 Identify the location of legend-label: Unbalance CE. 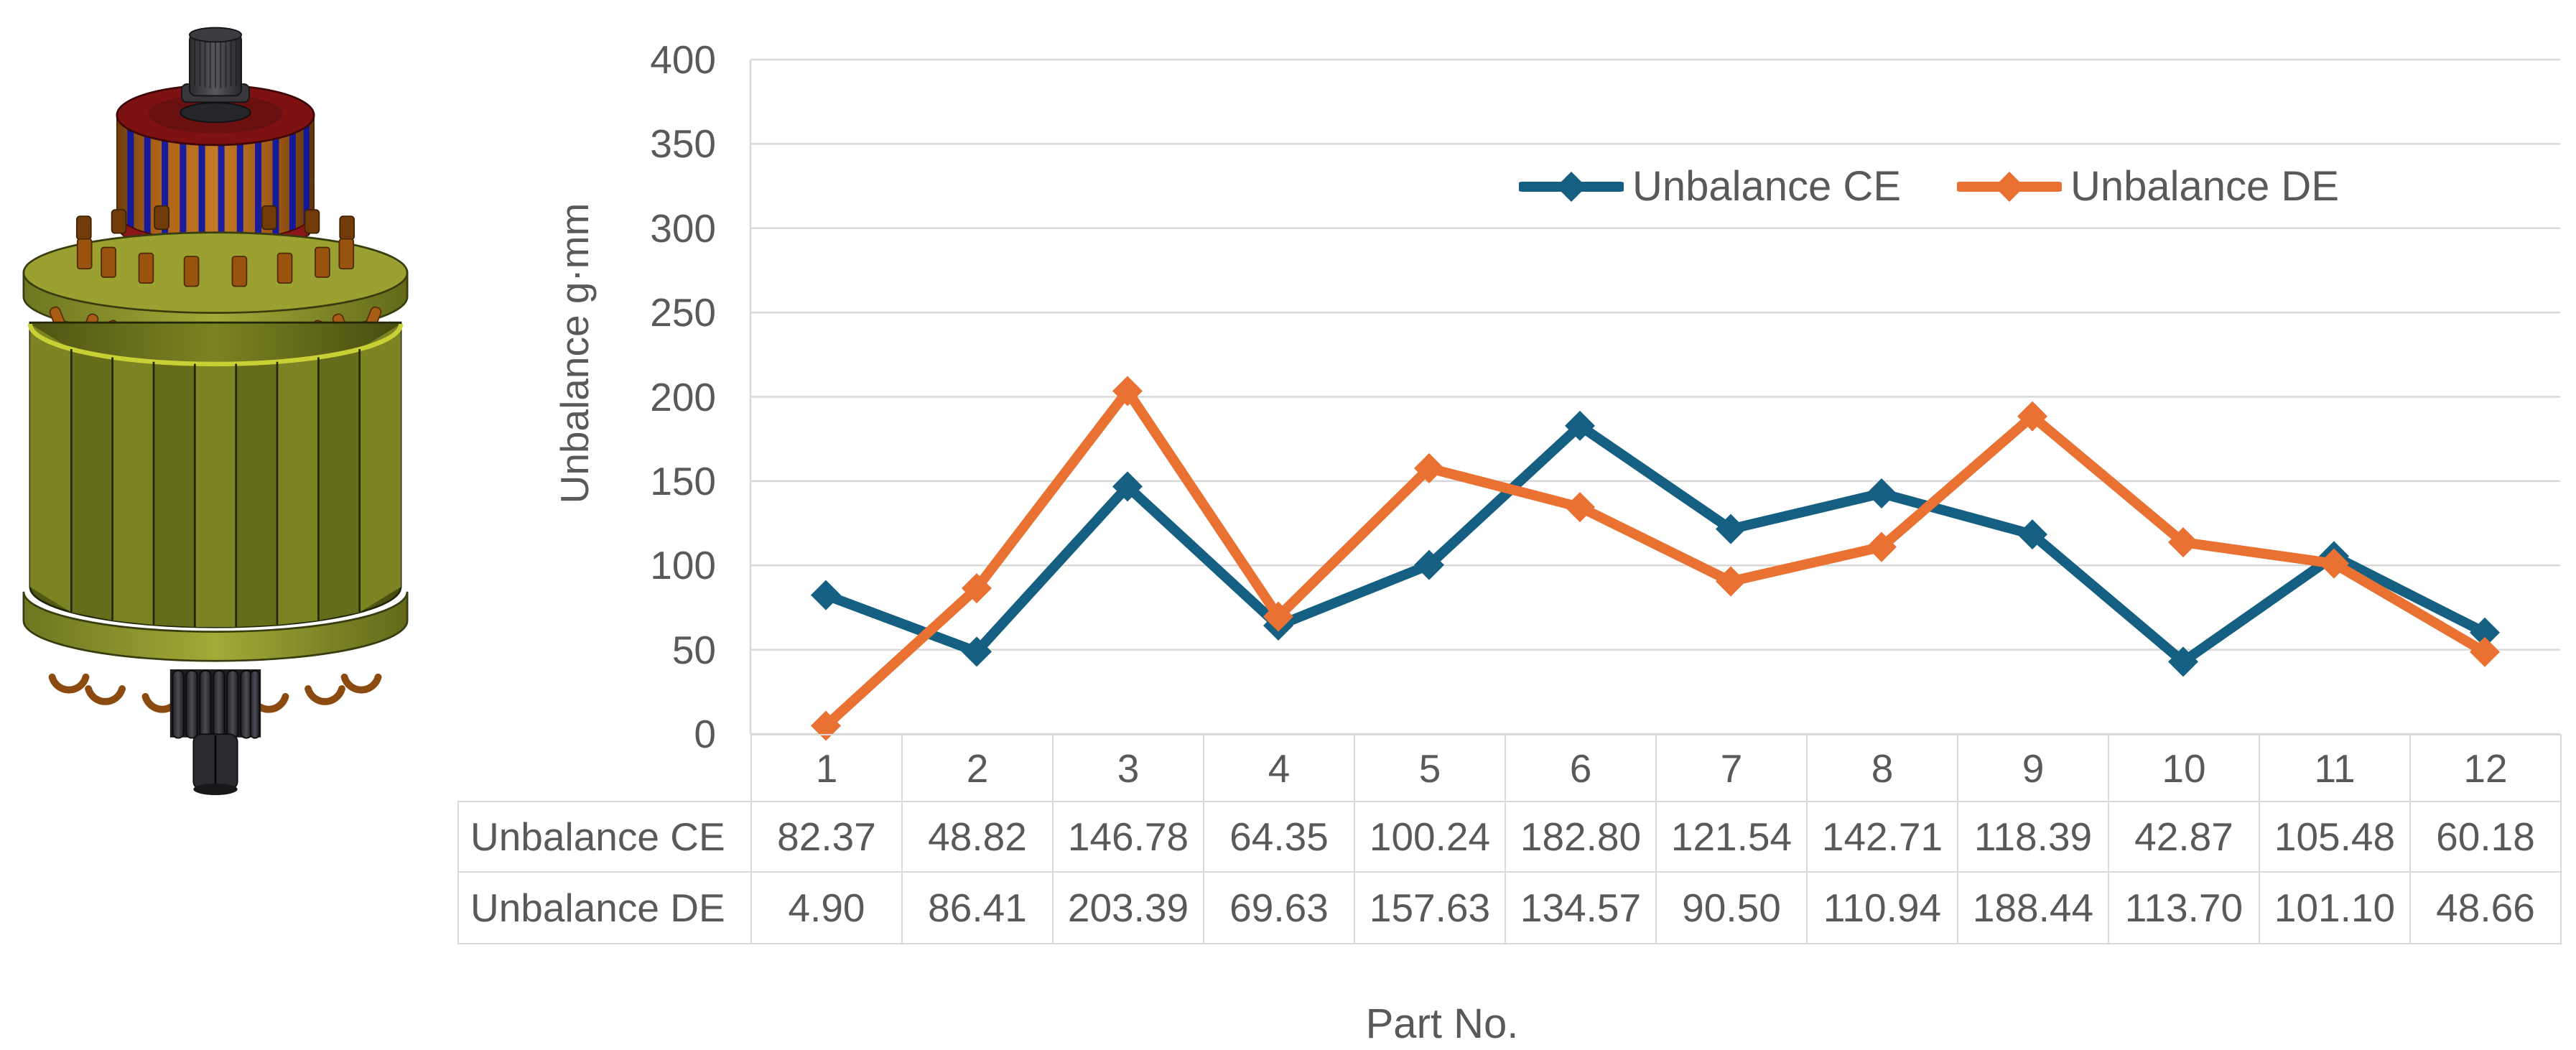
(1766, 186).